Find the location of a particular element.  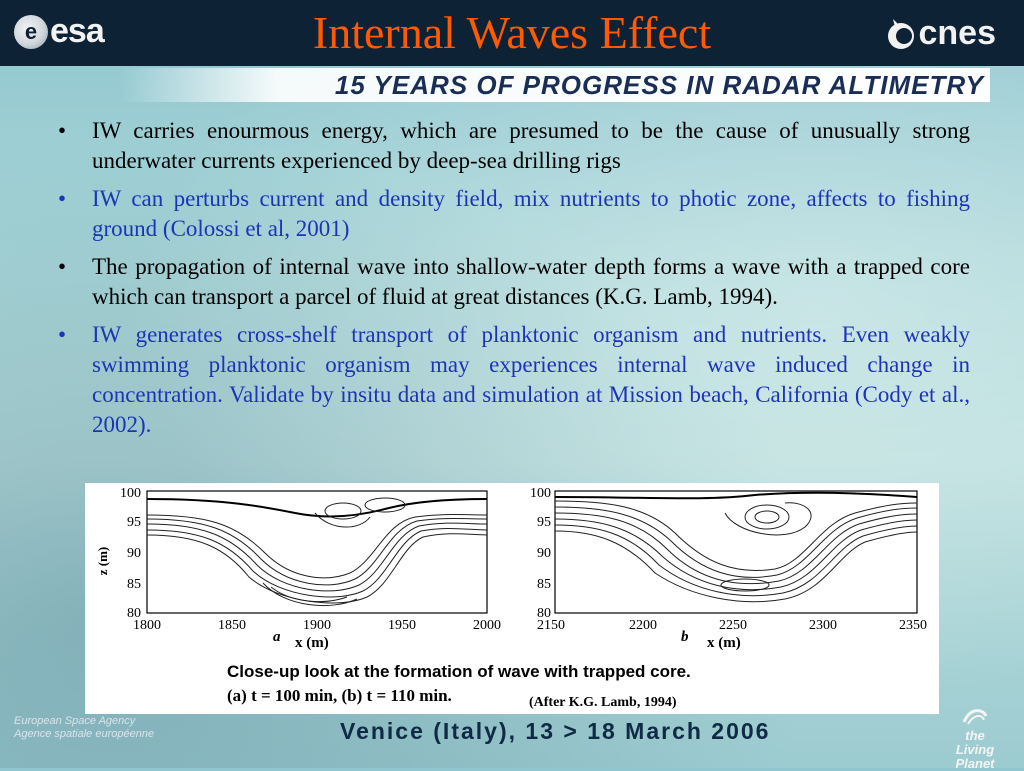

living-planet-logo: the Living Planet is located at coordinates (975, 738).